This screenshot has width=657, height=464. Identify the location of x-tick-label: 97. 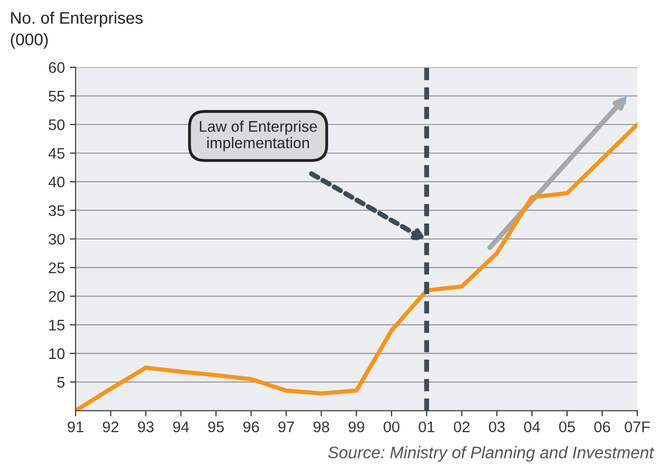
(286, 426).